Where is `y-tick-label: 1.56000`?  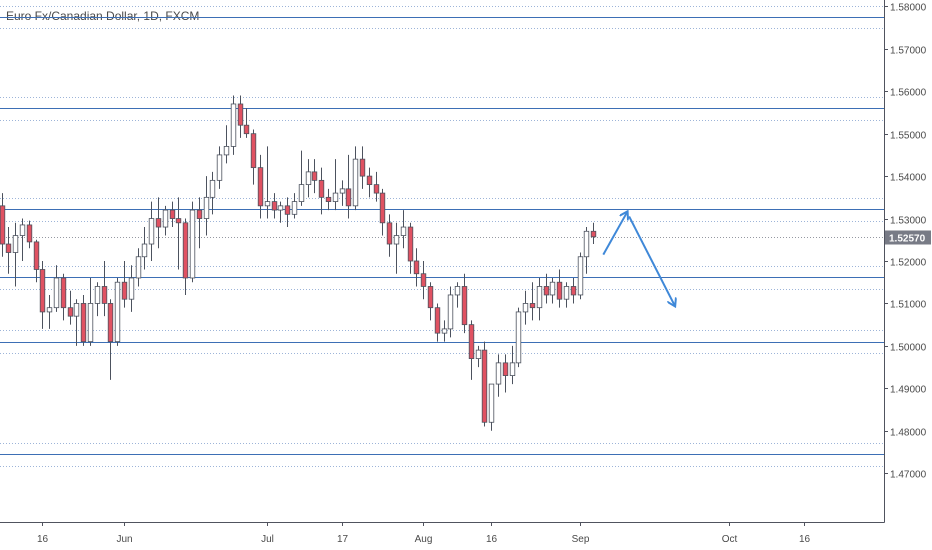
y-tick-label: 1.56000 is located at coordinates (908, 93).